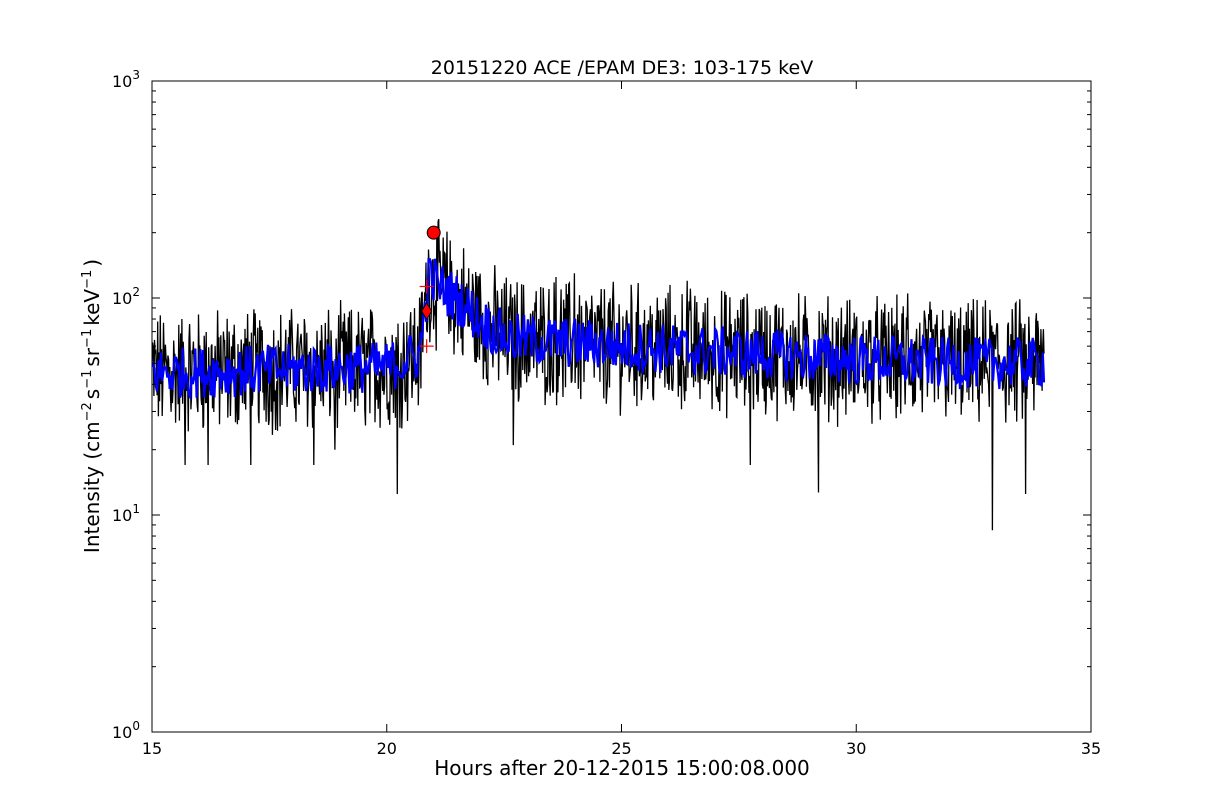  Describe the element at coordinates (1091, 748) in the screenshot. I see `x-tick-label: 35` at that location.